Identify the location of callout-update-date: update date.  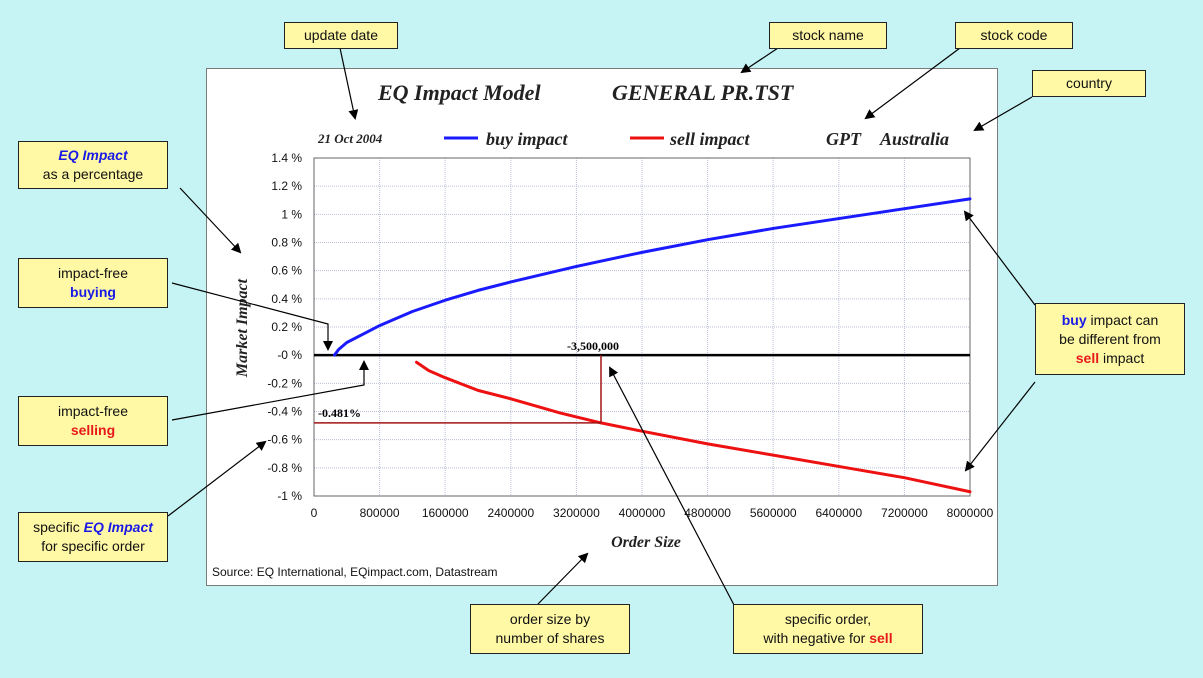
(341, 35).